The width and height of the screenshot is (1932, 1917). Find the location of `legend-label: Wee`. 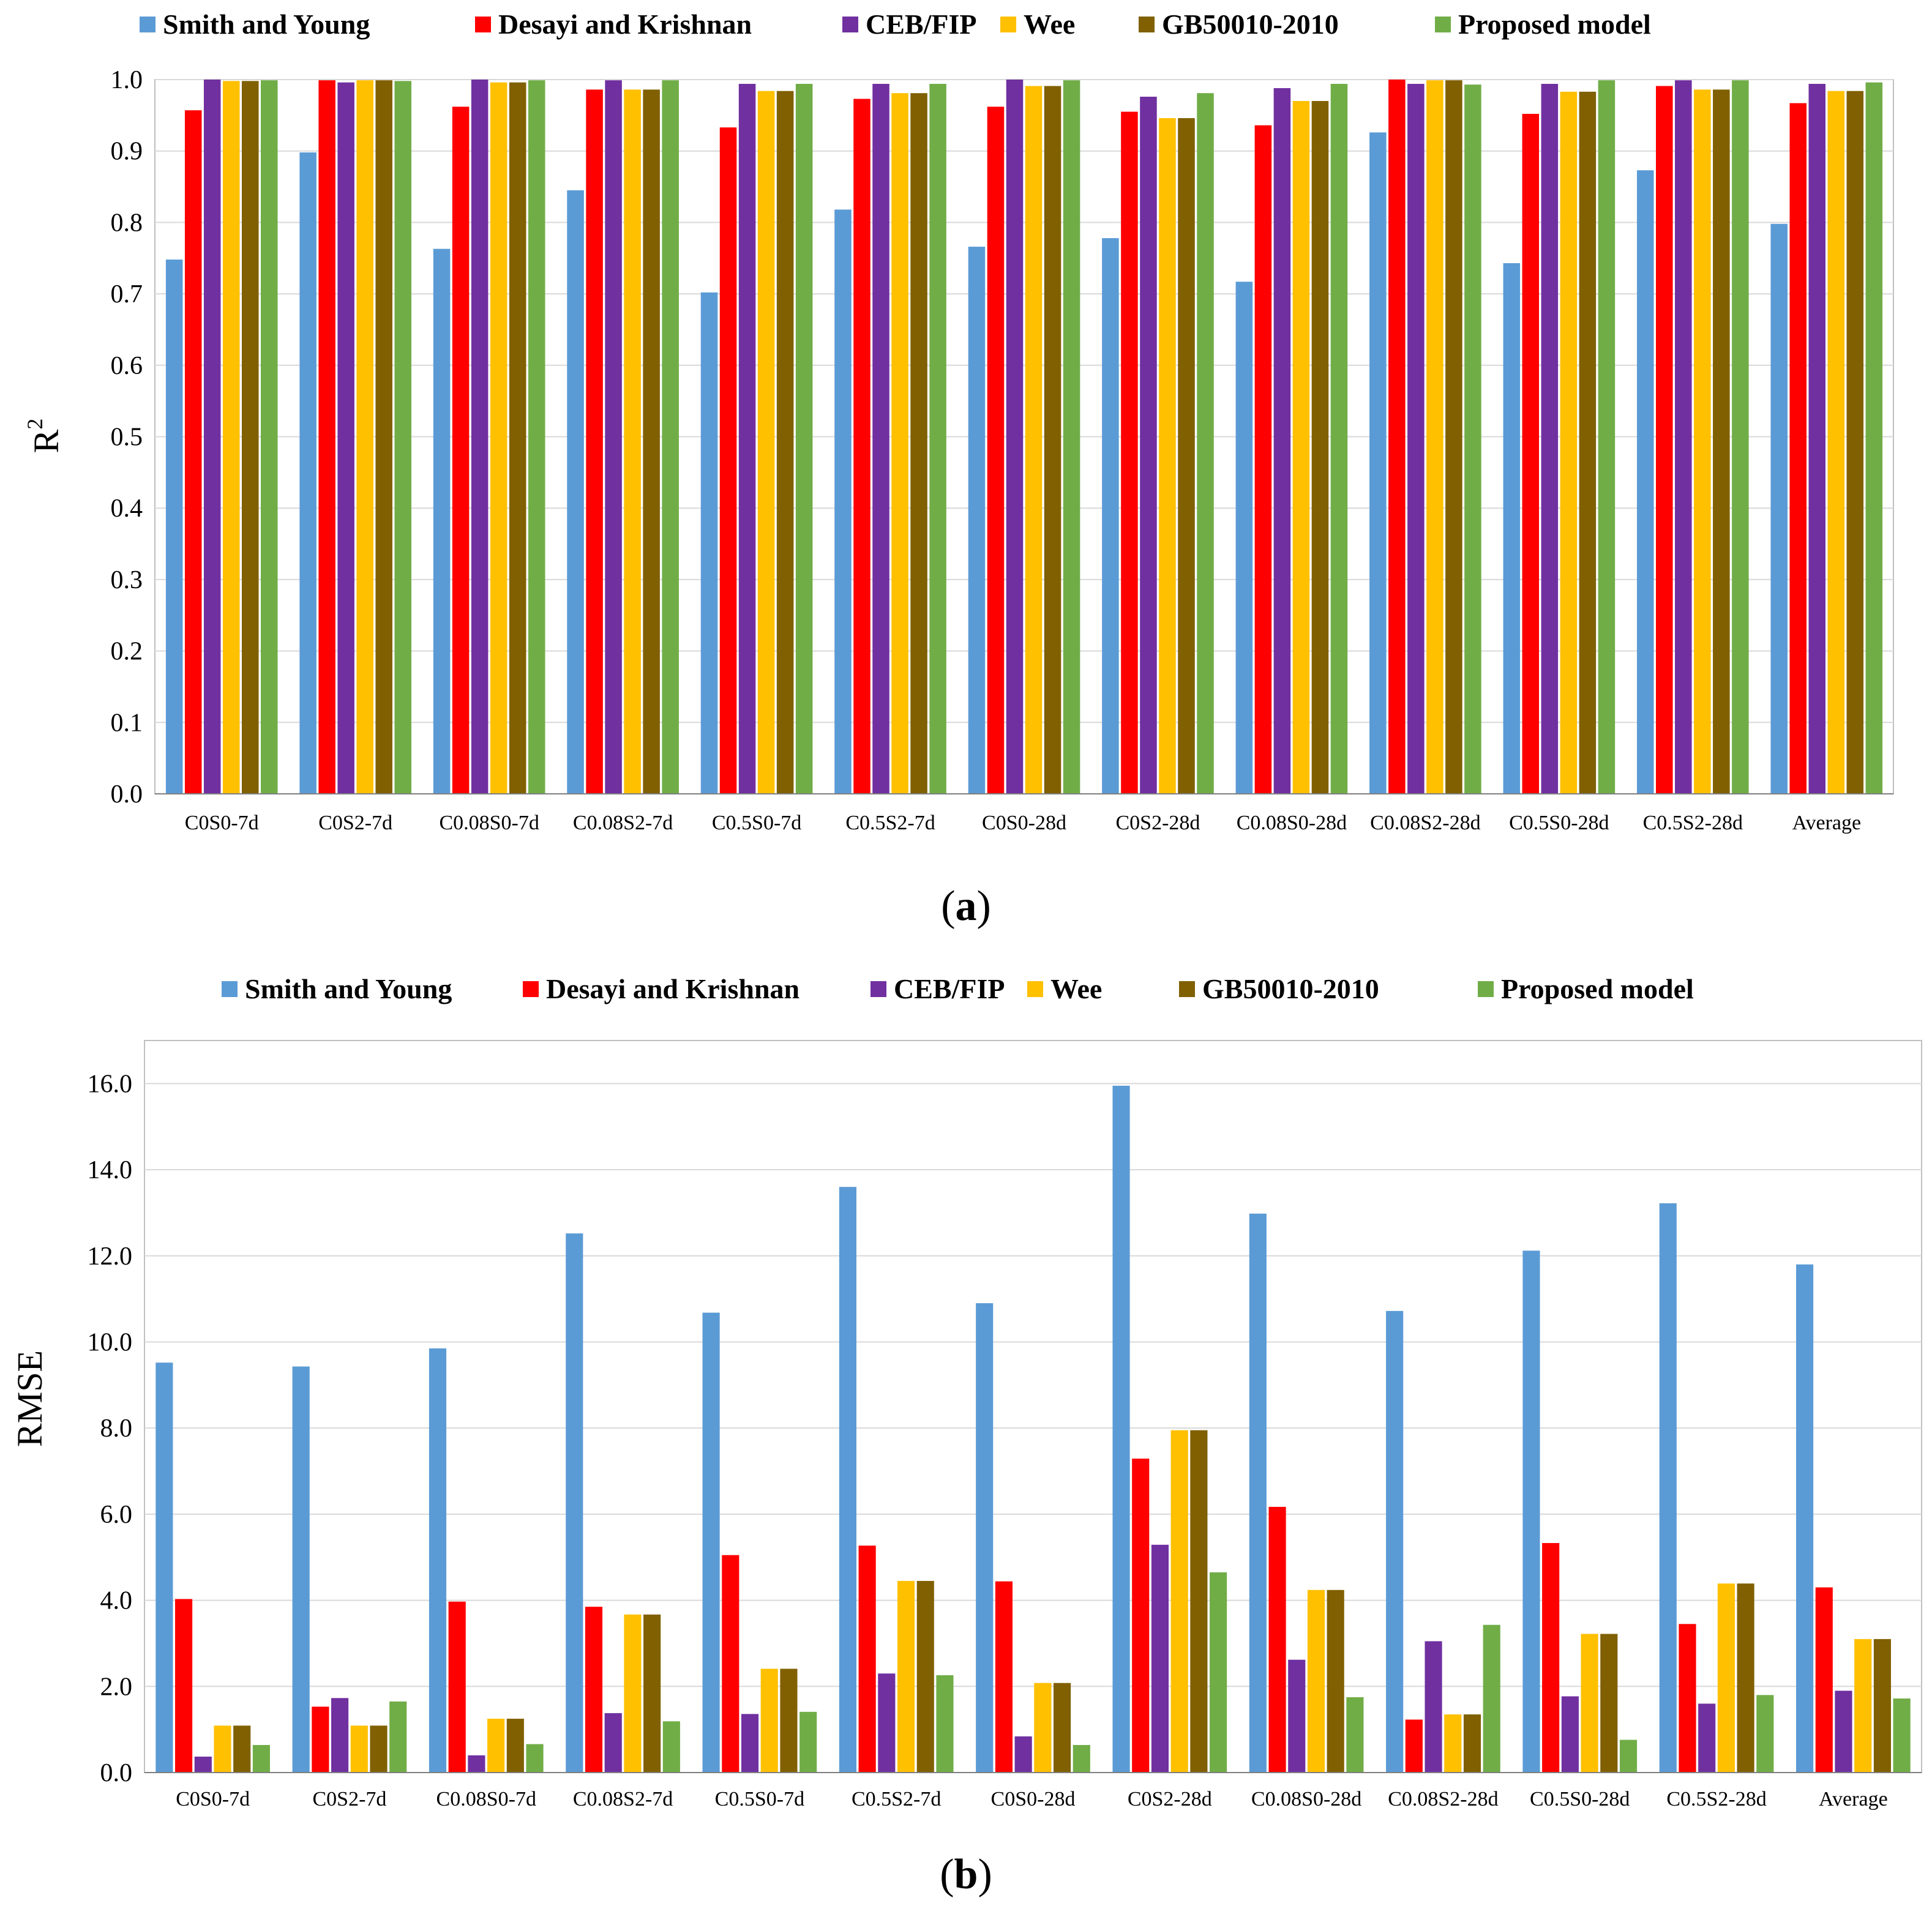

legend-label: Wee is located at coordinates (1076, 988).